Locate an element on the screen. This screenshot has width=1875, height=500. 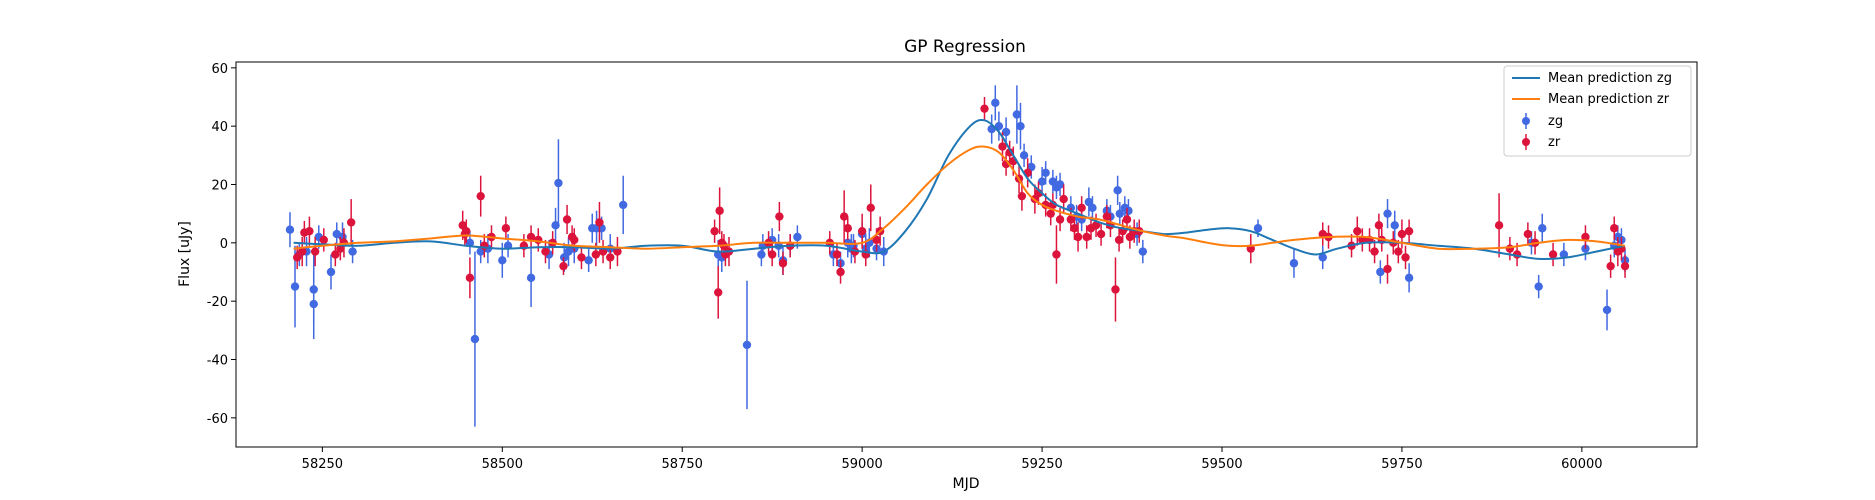
y-tick-label: -20 is located at coordinates (217, 302).